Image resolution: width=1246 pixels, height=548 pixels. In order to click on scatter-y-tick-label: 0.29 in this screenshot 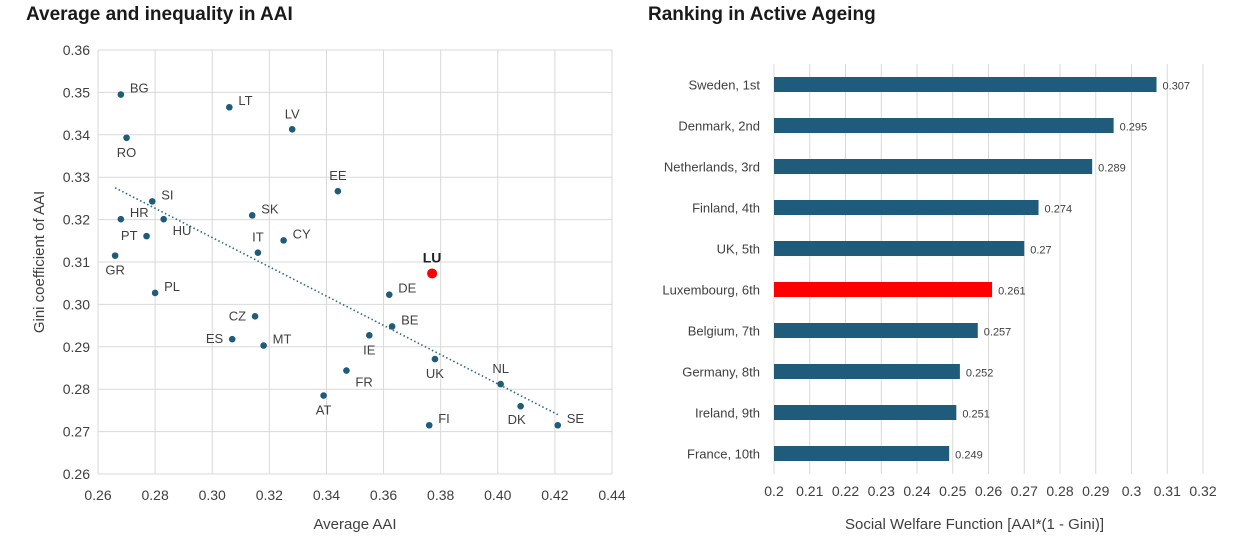, I will do `click(76, 347)`.